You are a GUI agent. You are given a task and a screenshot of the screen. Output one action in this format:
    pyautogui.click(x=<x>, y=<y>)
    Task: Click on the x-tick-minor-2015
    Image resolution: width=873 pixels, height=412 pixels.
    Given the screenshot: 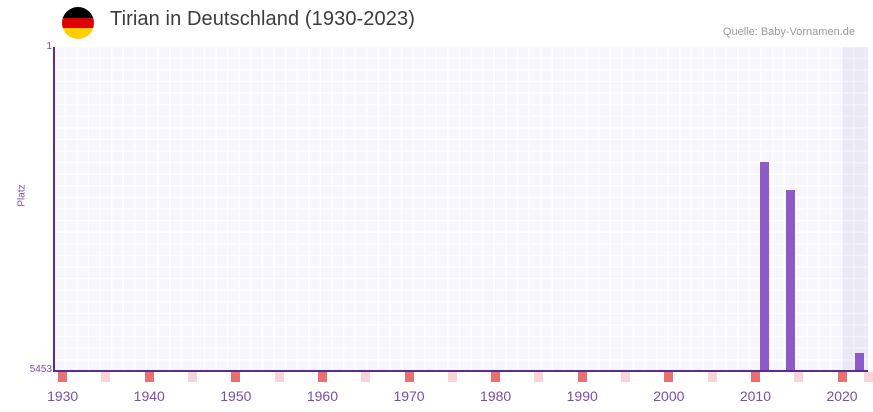 What is the action you would take?
    pyautogui.click(x=799, y=377)
    